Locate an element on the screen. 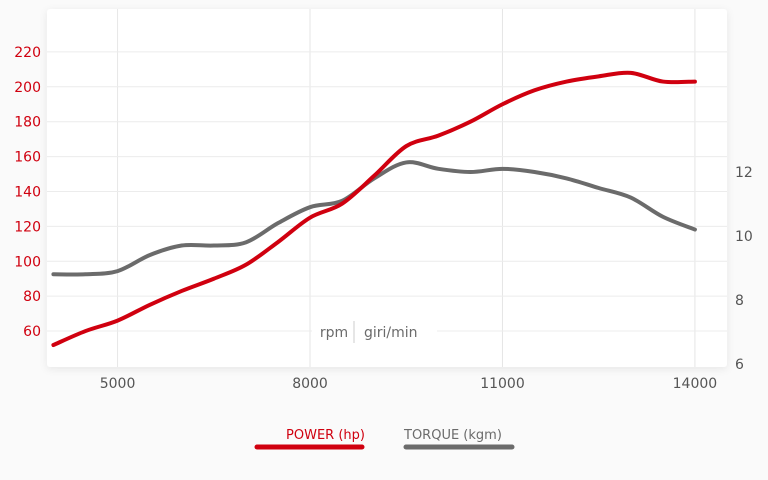 This screenshot has height=480, width=768. y-left-tick-label: 220 is located at coordinates (27, 53).